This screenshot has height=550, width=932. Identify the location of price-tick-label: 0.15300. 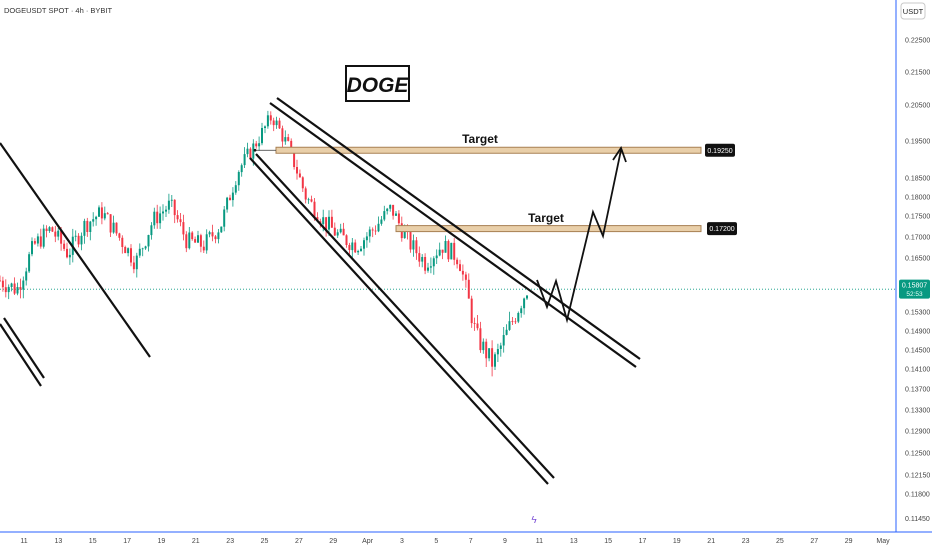
(917, 313).